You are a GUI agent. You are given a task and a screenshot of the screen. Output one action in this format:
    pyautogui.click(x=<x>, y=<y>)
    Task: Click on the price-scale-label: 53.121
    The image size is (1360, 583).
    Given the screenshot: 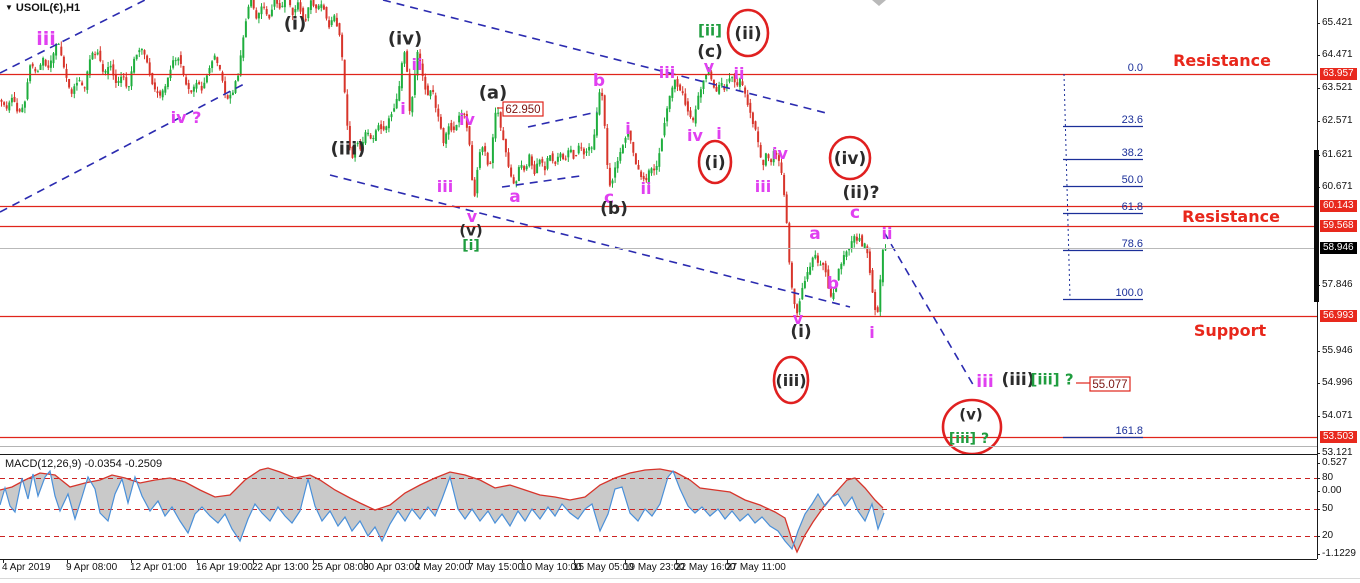 What is the action you would take?
    pyautogui.click(x=1337, y=452)
    